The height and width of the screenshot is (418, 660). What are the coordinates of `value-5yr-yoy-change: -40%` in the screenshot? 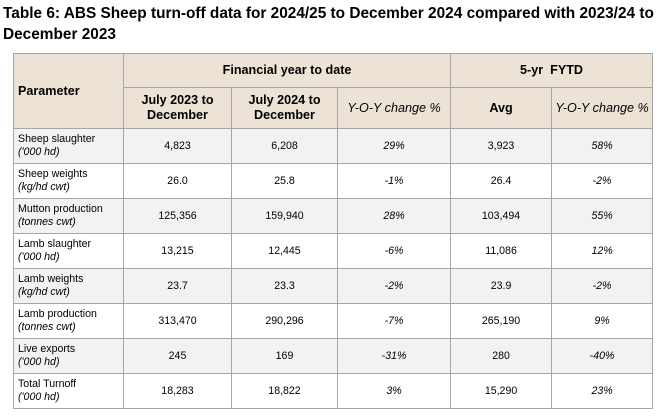 It's located at (602, 356).